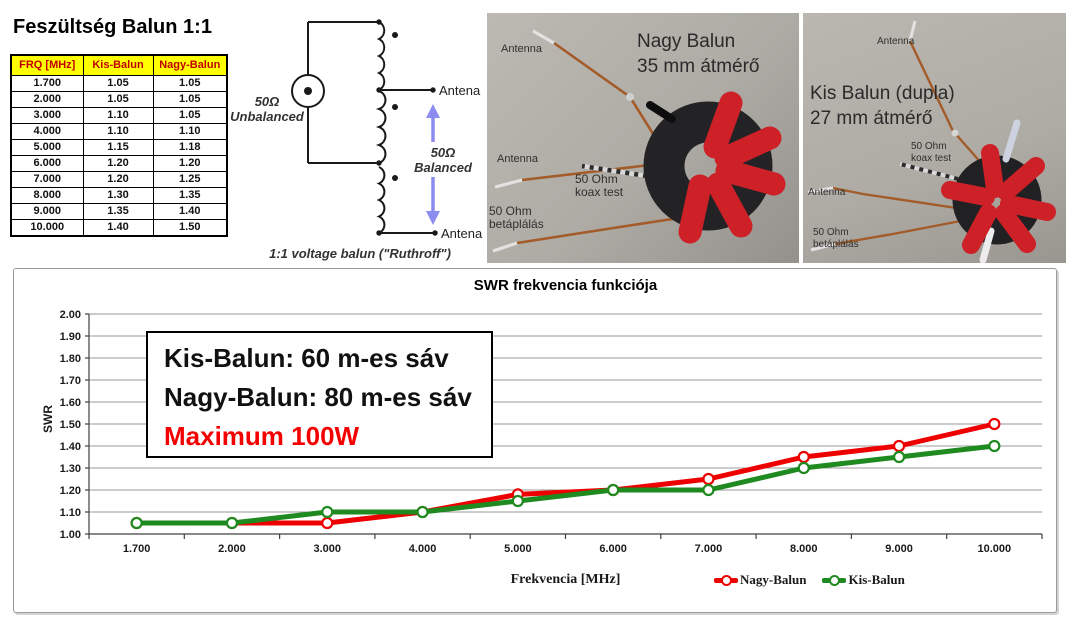  Describe the element at coordinates (70, 447) in the screenshot. I see `y-tick-label: 1.40` at that location.